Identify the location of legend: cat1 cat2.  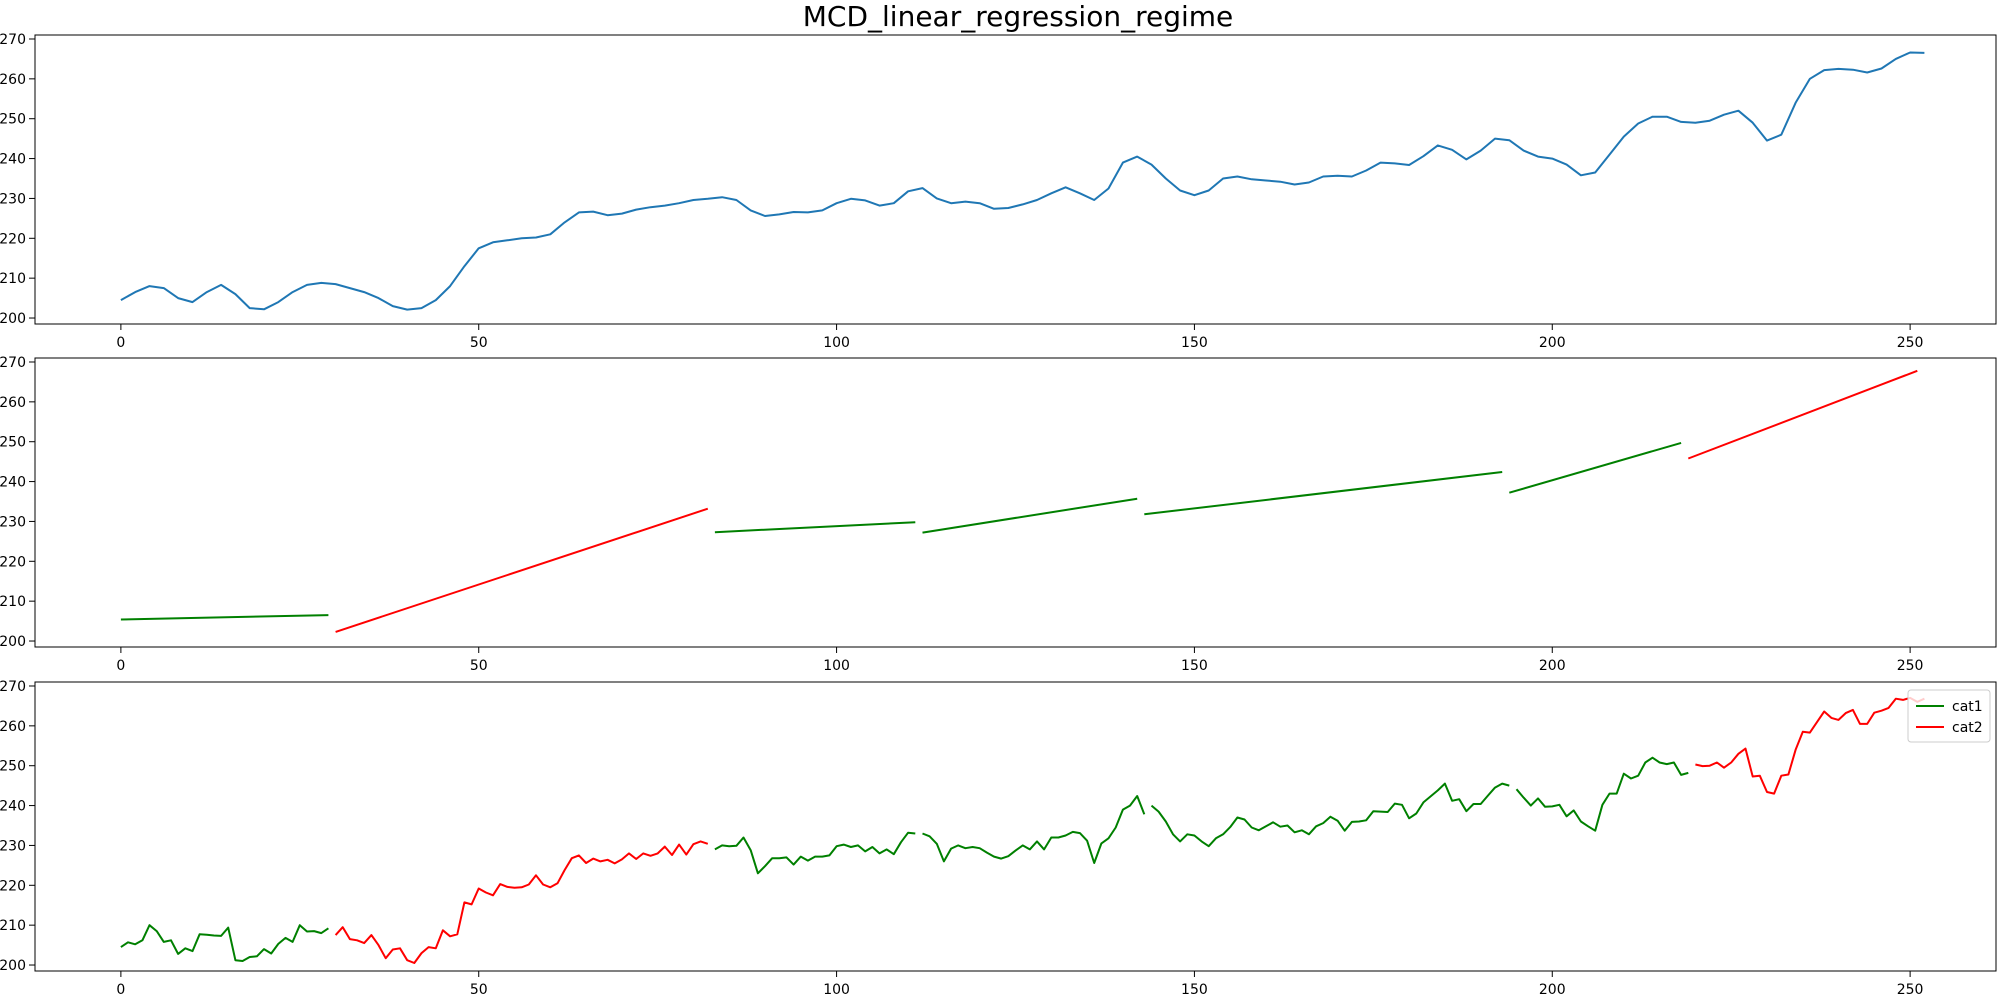
(1949, 716).